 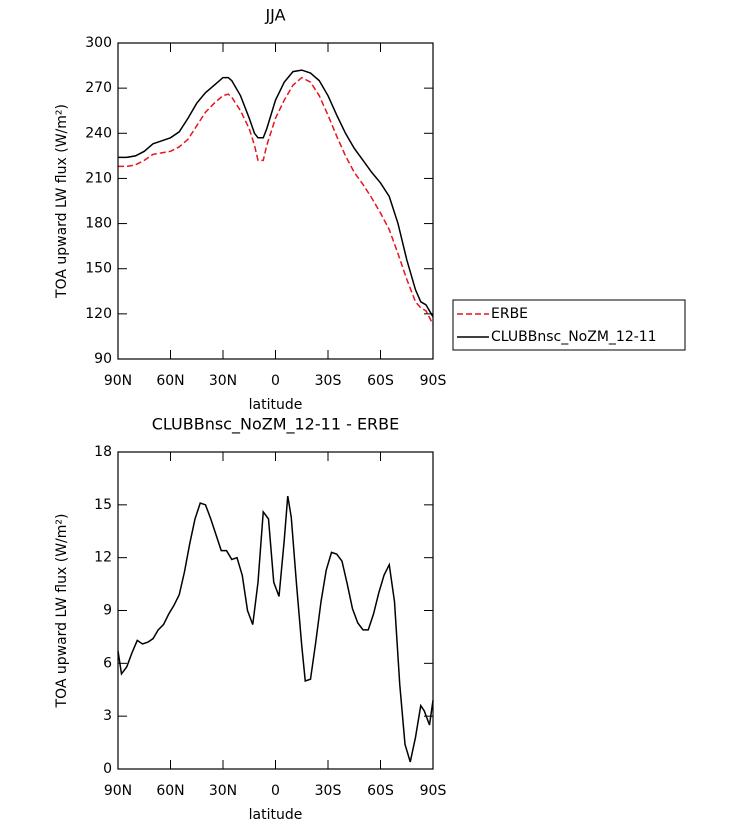 What do you see at coordinates (103, 359) in the screenshot?
I see `y-tick-label: 90` at bounding box center [103, 359].